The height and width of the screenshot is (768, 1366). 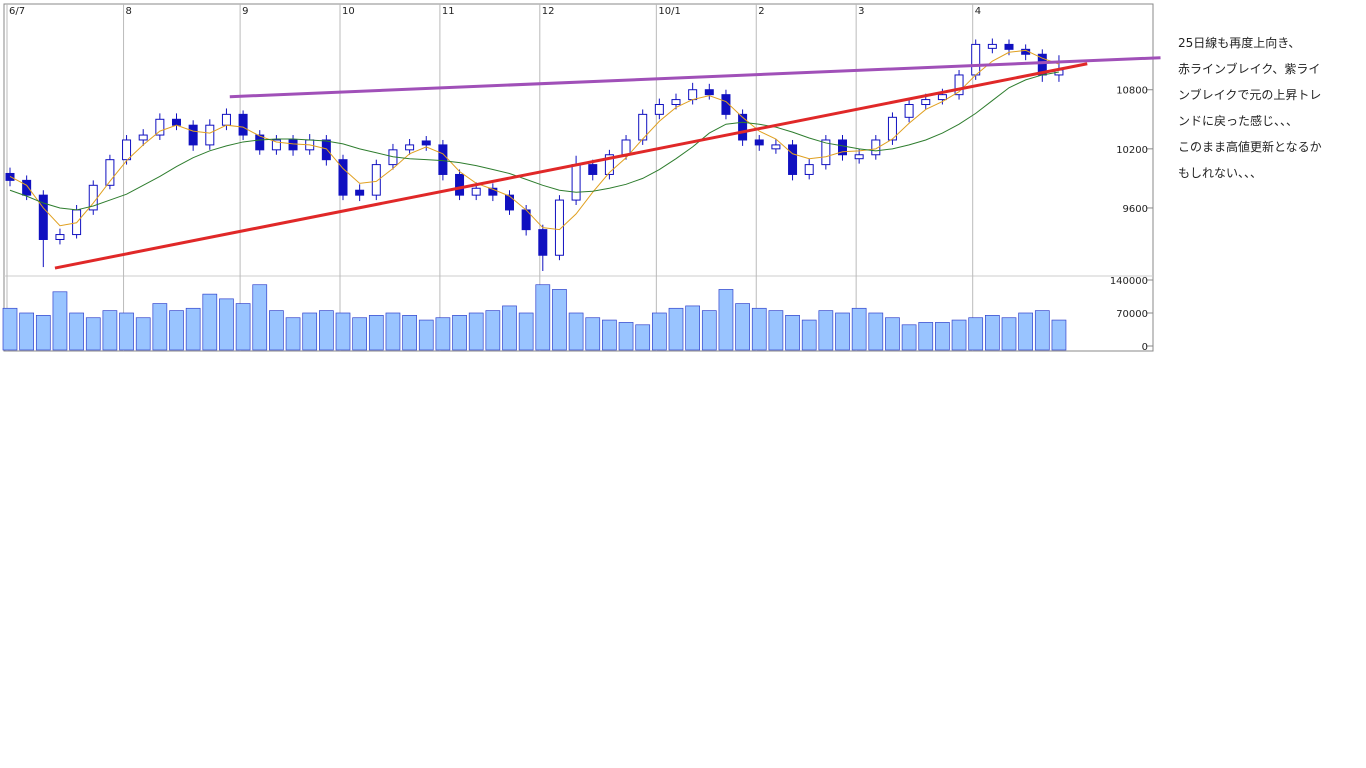 I want to click on y2-tick-label: 0, so click(x=1145, y=347).